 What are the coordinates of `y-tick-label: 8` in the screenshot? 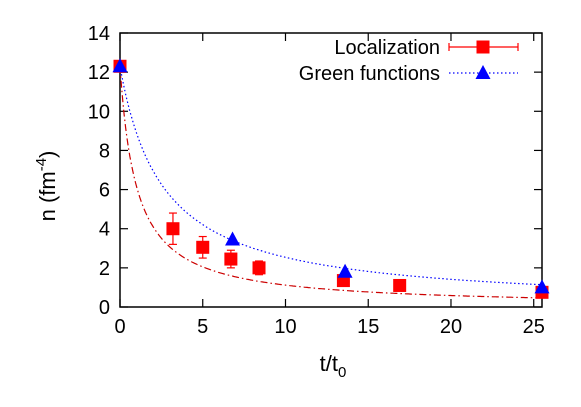 It's located at (104, 151).